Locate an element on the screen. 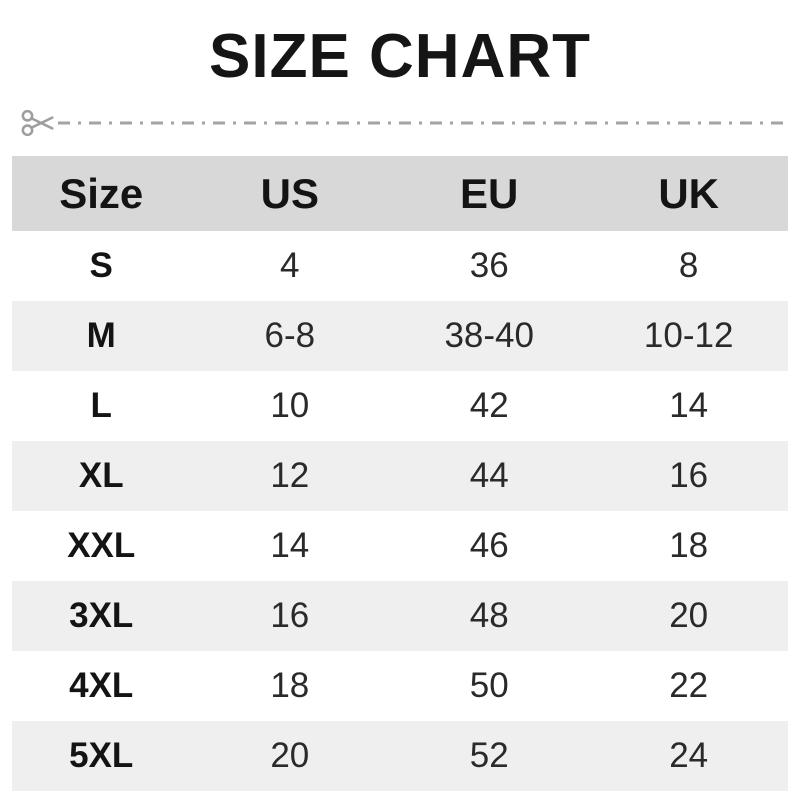 This screenshot has height=800, width=800. table-row: 4XL 18 50 22 is located at coordinates (400, 686).